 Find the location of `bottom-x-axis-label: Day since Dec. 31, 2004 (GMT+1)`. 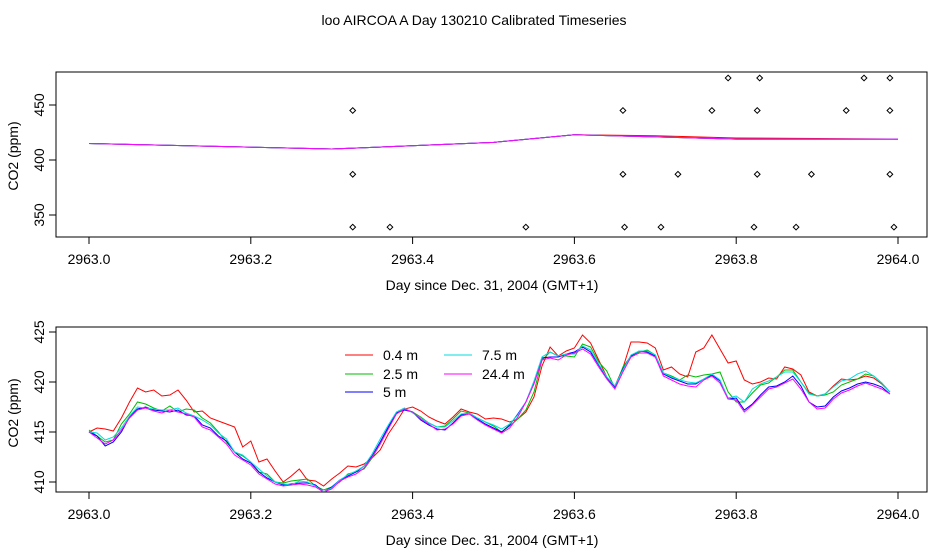

bottom-x-axis-label: Day since Dec. 31, 2004 (GMT+1) is located at coordinates (492, 540).